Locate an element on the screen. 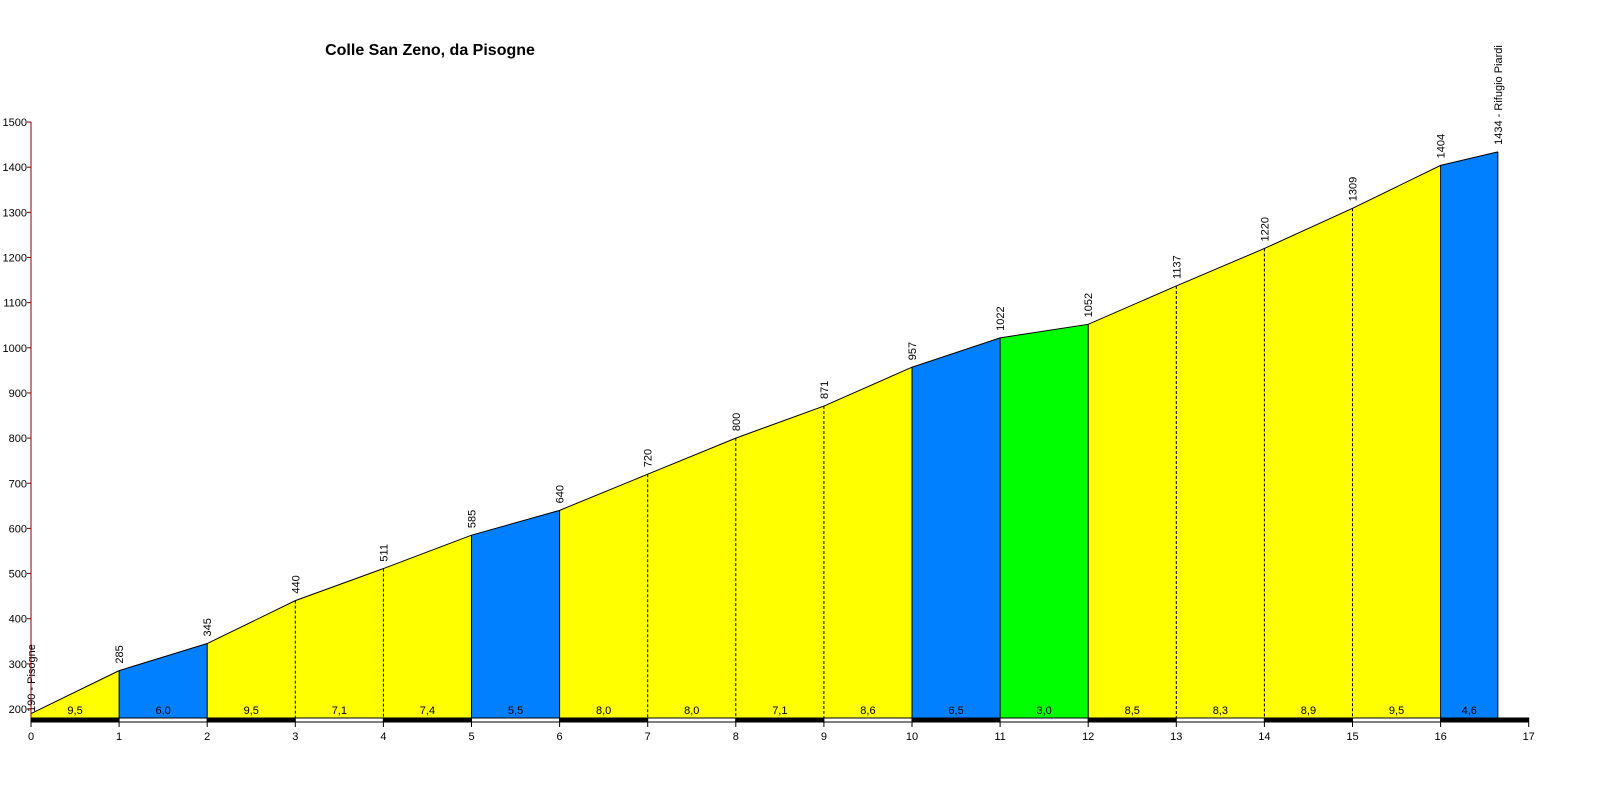  gradient-label: 3,0 is located at coordinates (1044, 711).